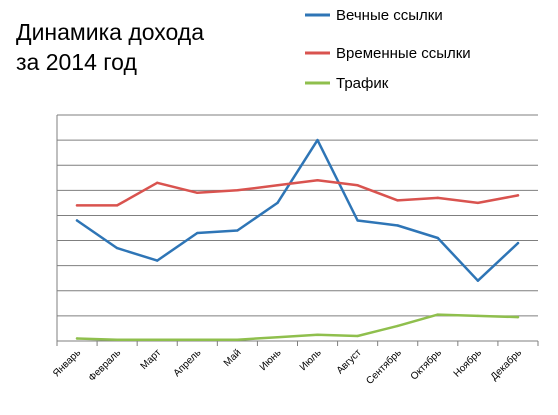  Describe the element at coordinates (76, 62) in the screenshot. I see `chart-title-line-2: за 2014 год` at that location.